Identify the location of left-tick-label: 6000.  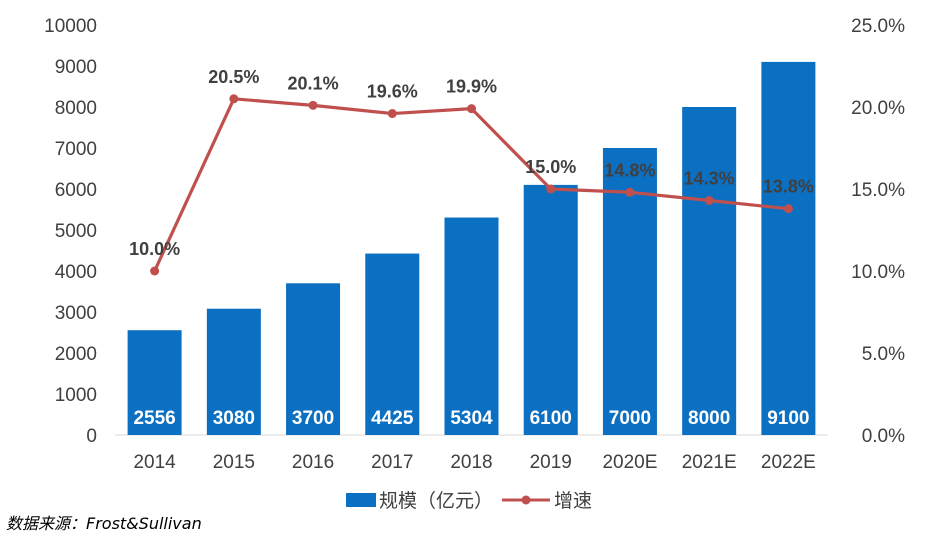
(76, 190).